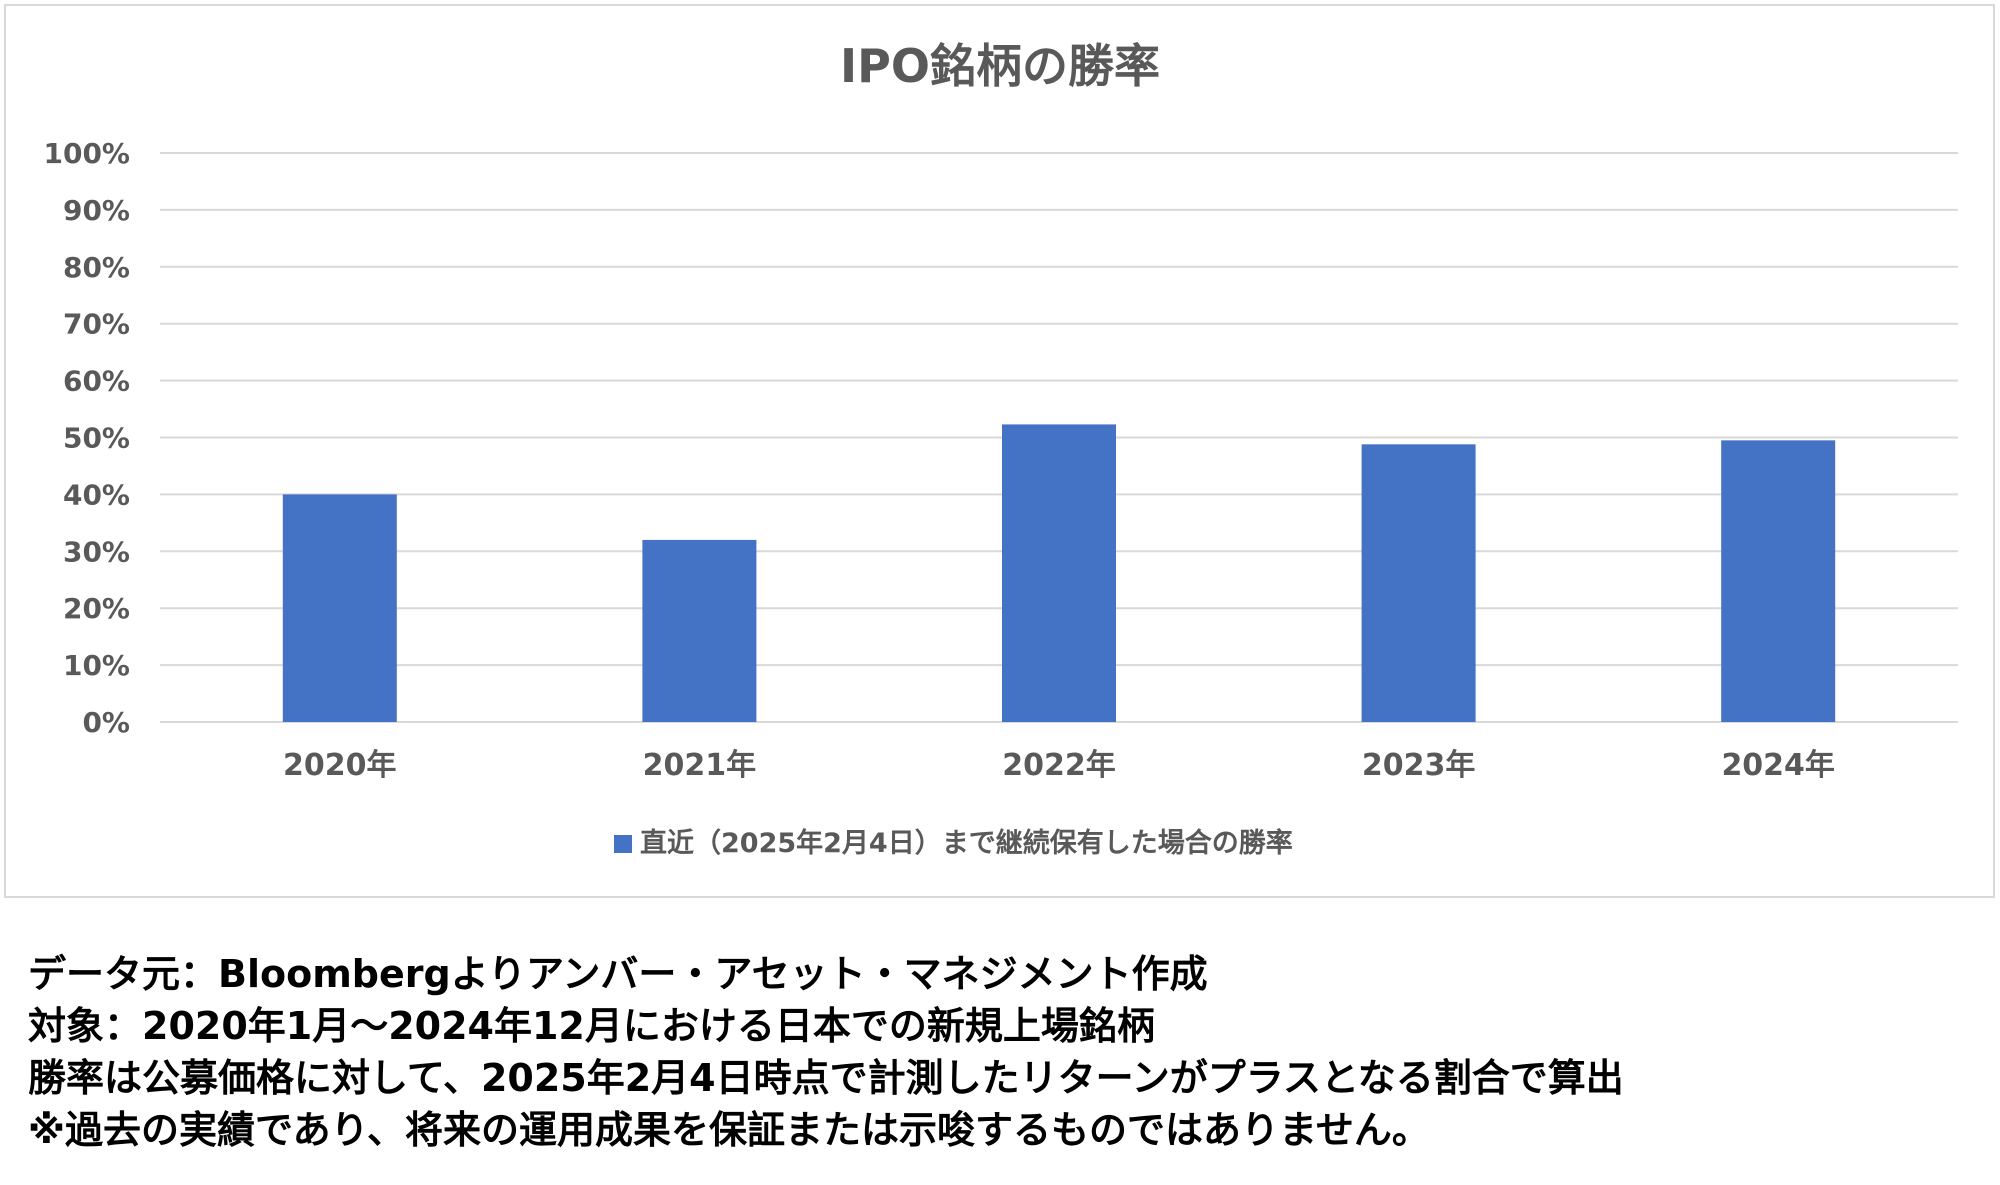 This screenshot has width=2000, height=1185. What do you see at coordinates (86, 153) in the screenshot?
I see `y-tick-label: 100%` at bounding box center [86, 153].